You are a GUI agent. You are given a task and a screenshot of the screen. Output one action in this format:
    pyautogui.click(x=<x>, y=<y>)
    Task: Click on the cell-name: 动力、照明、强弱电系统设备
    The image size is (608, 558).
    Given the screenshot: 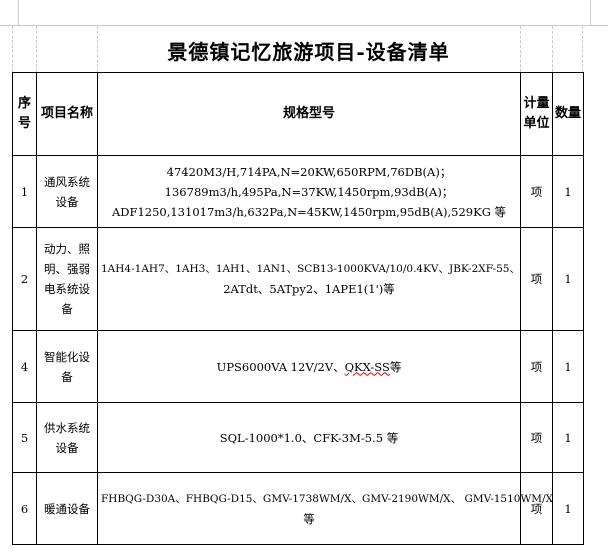 What is the action you would take?
    pyautogui.click(x=67, y=279)
    